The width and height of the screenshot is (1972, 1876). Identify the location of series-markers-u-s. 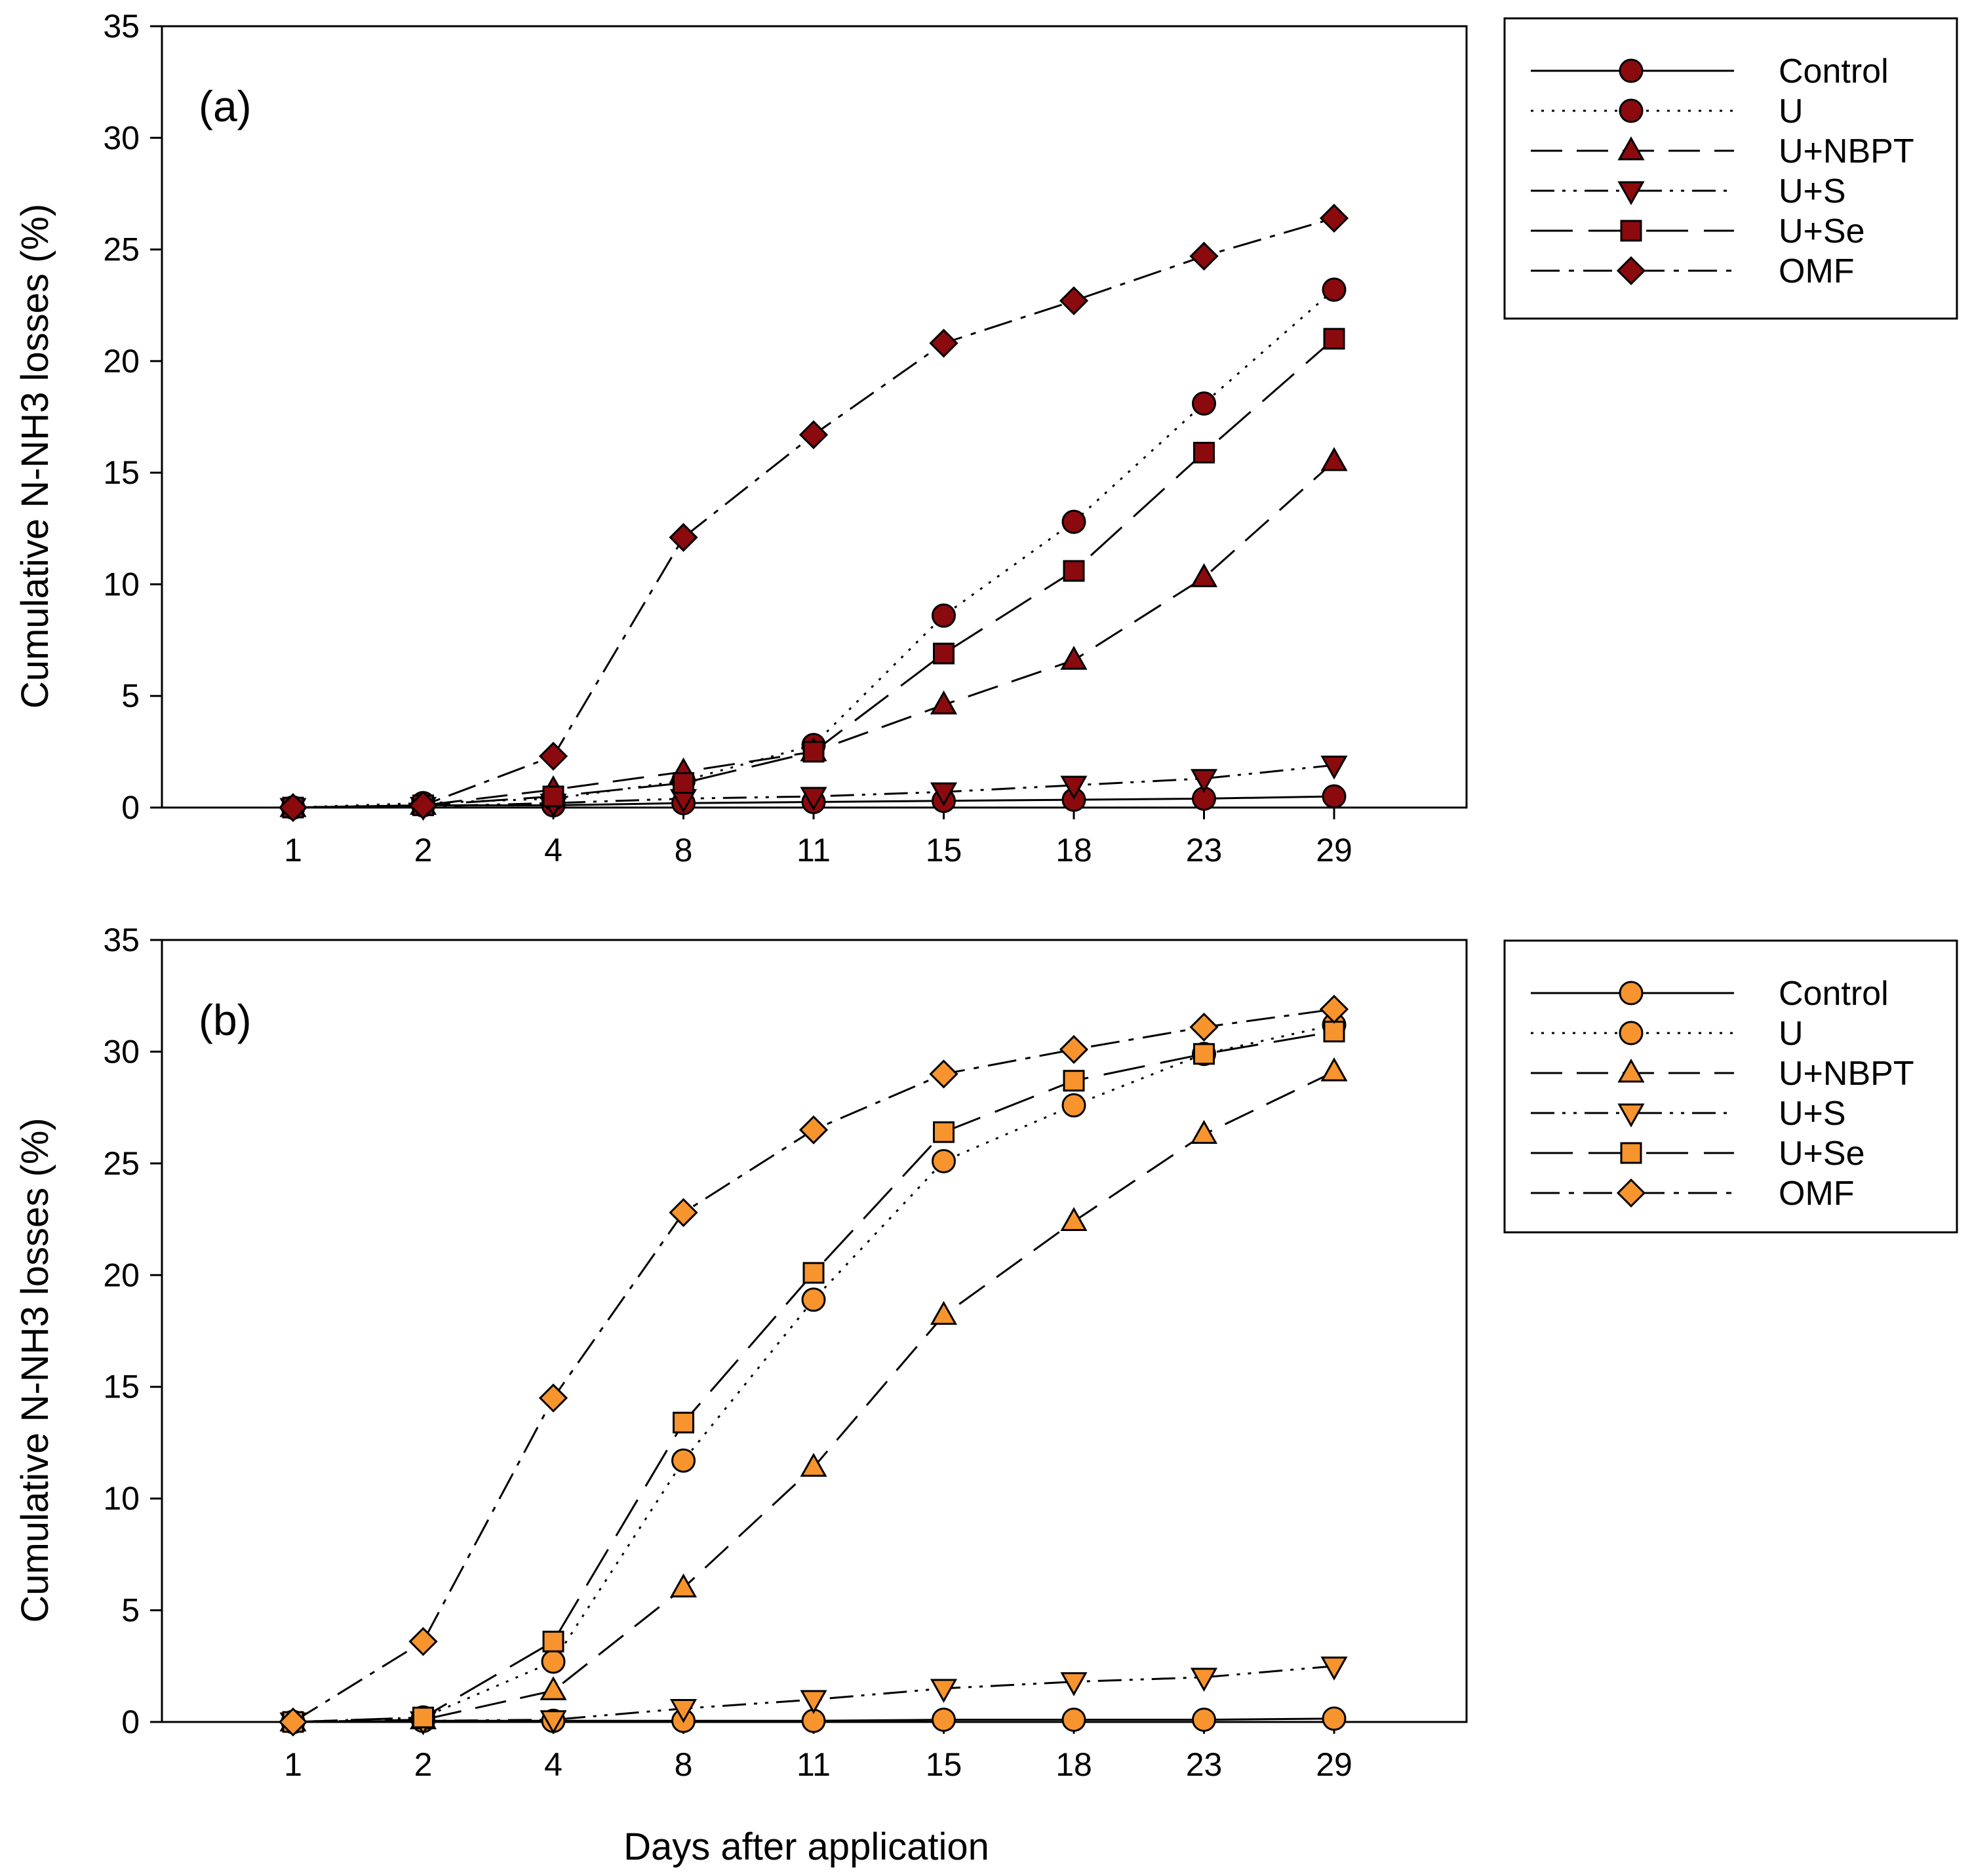
(813, 789).